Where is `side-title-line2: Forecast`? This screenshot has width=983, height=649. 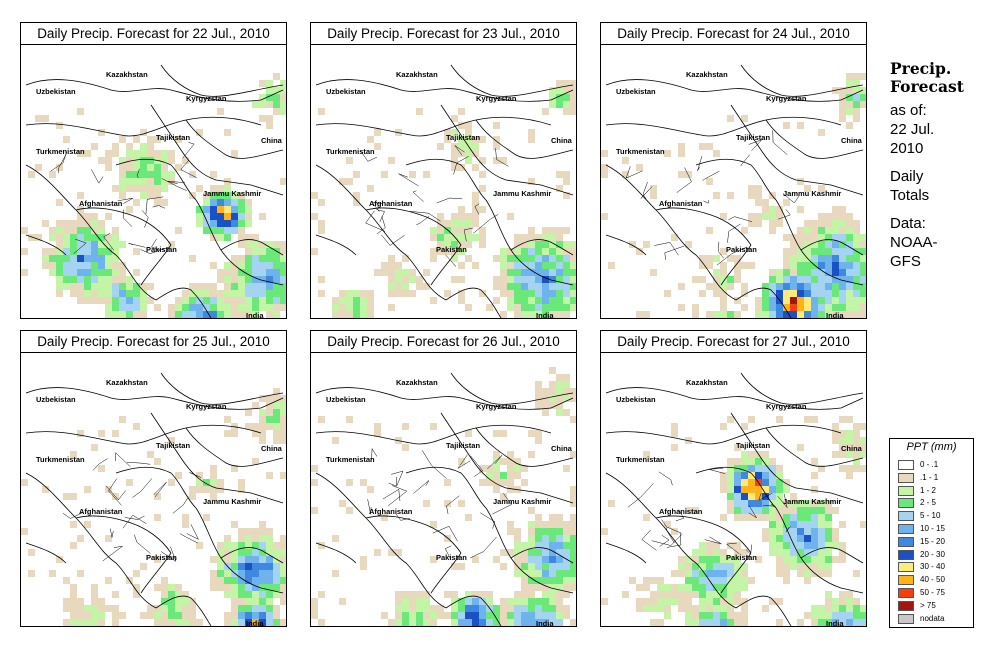 side-title-line2: Forecast is located at coordinates (927, 86).